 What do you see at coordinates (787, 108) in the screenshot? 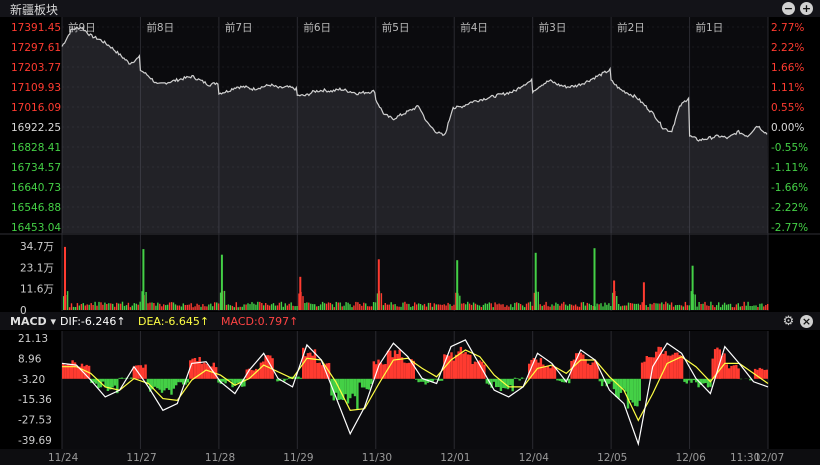
I see `pct-tick-label: 0.55%` at bounding box center [787, 108].